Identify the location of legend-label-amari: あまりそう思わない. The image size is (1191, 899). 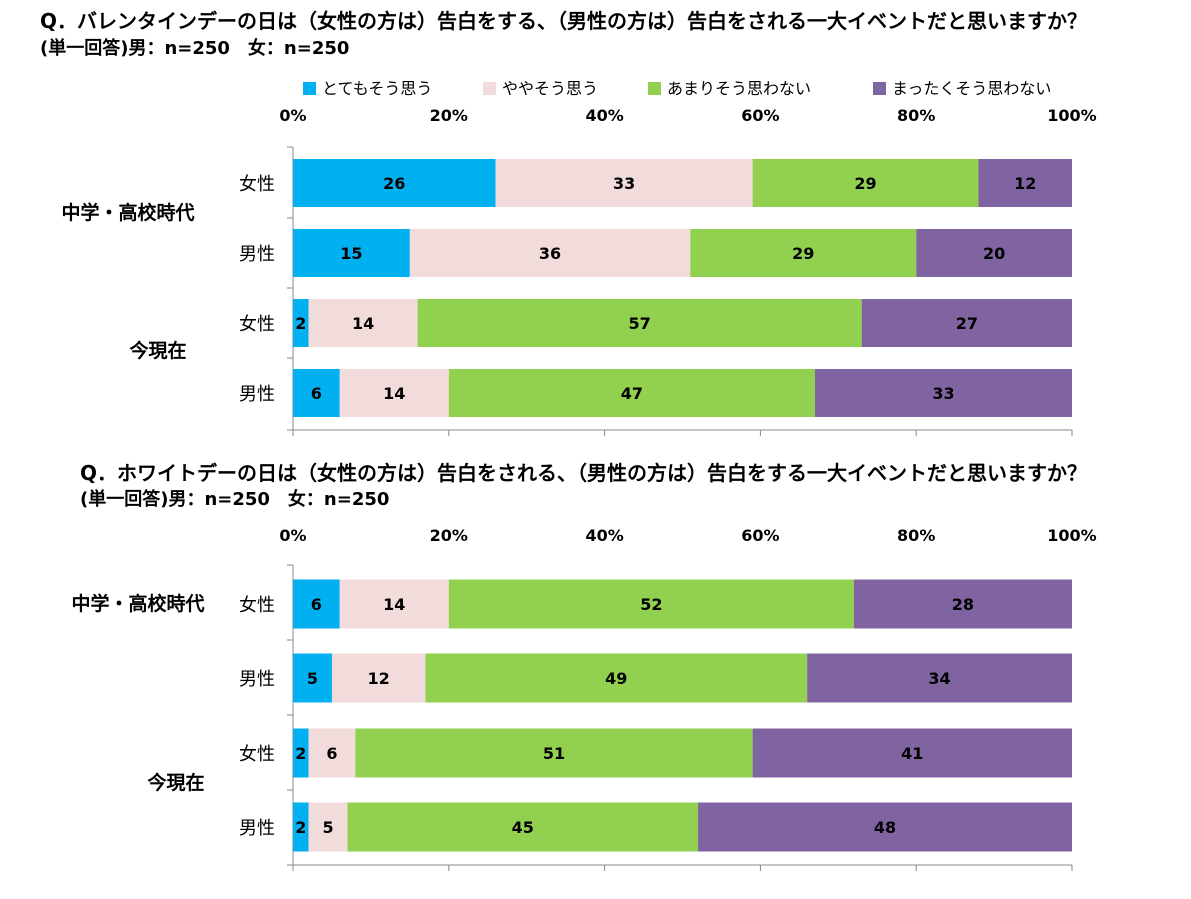
(739, 88).